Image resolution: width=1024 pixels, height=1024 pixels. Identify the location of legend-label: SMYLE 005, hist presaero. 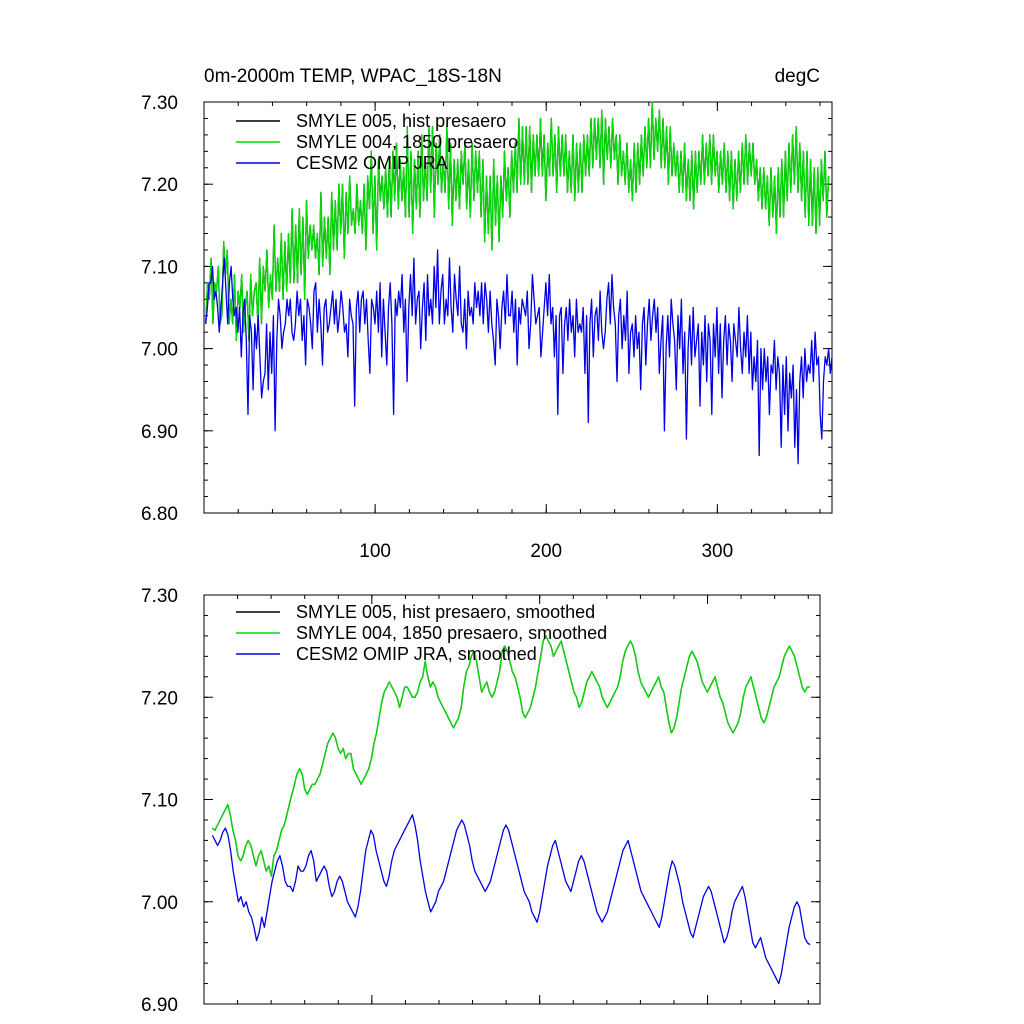
(401, 121).